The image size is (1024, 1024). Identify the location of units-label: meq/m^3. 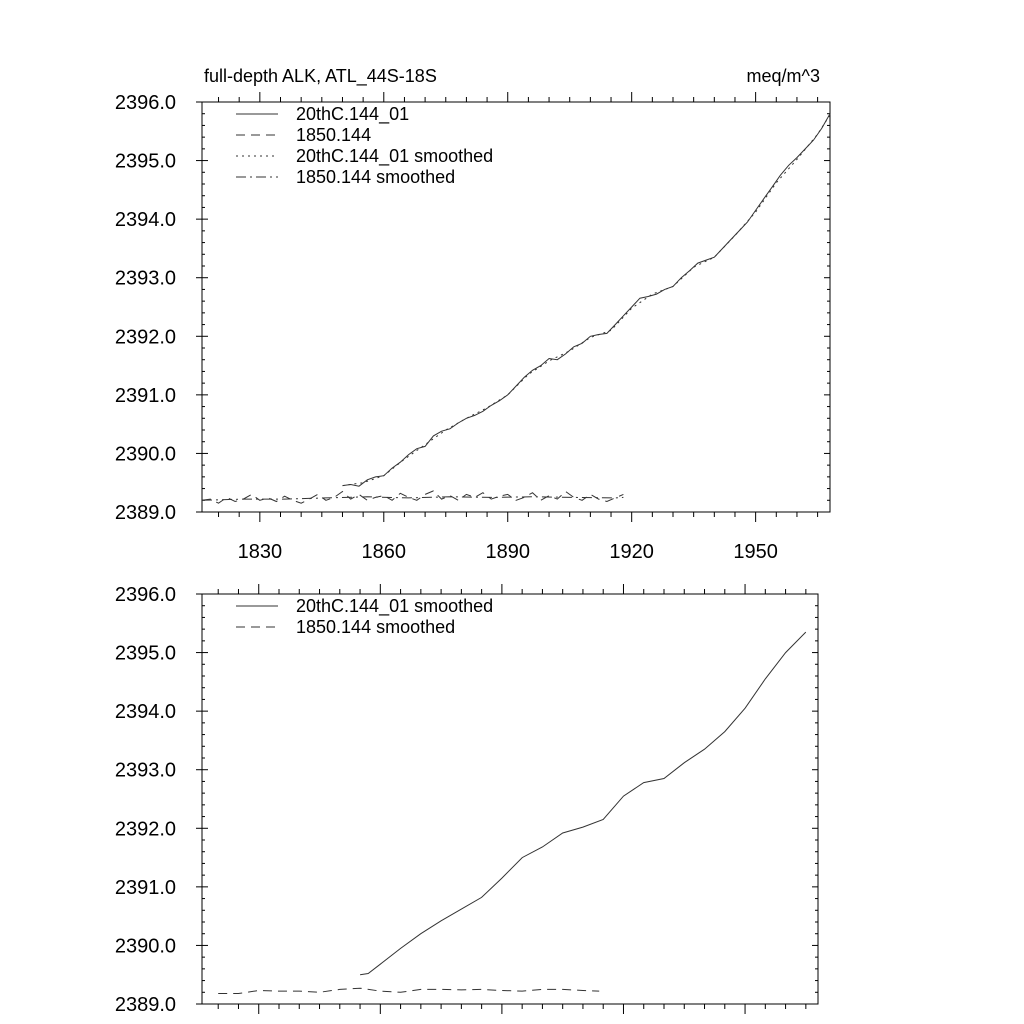
(783, 76).